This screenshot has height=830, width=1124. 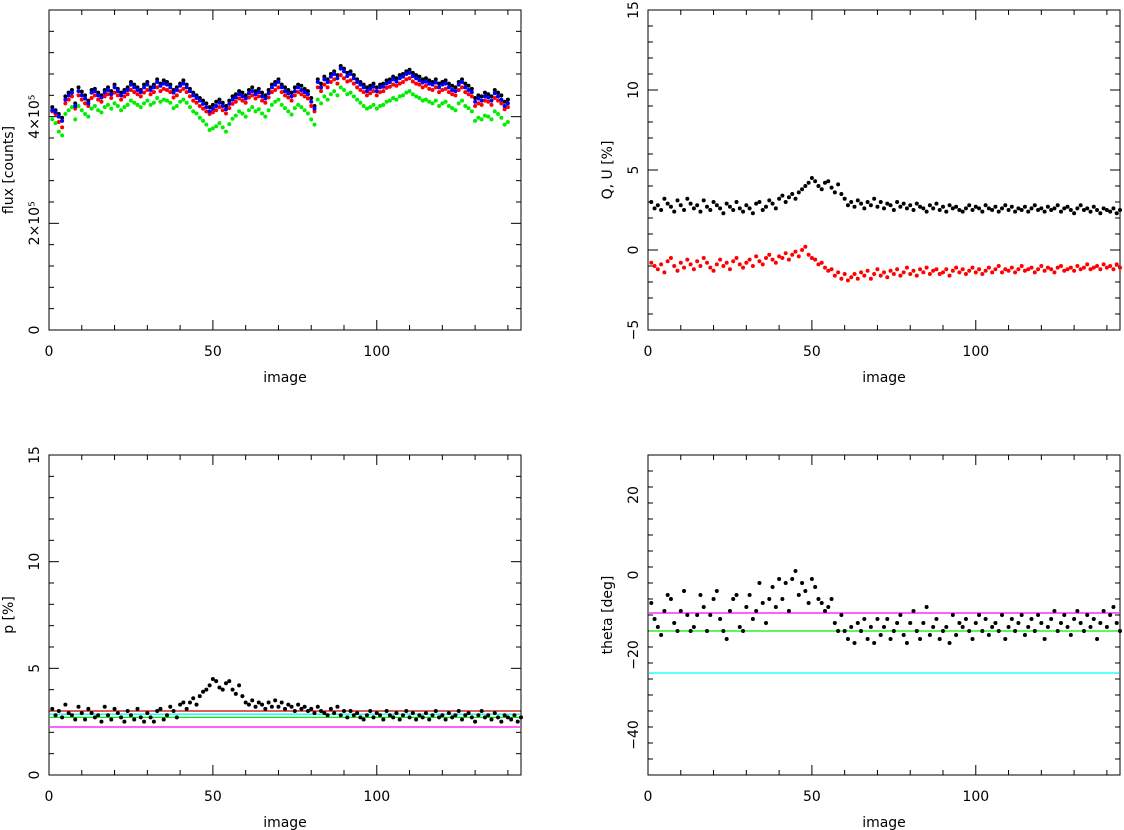 What do you see at coordinates (35, 455) in the screenshot?
I see `y-tick-label: 15` at bounding box center [35, 455].